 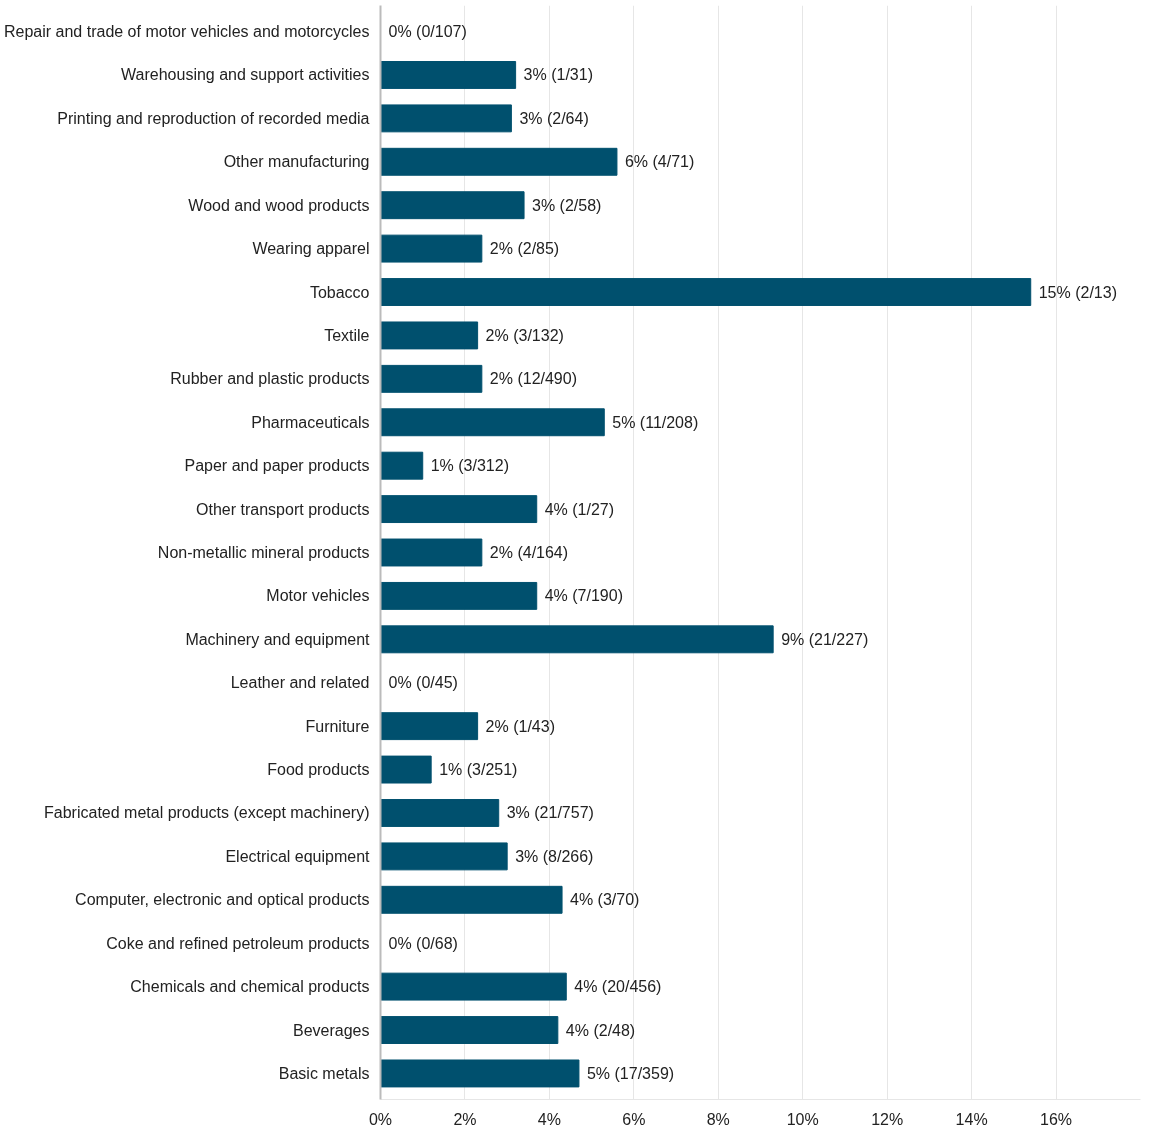 I want to click on data-label: 2% (1/43), so click(x=520, y=726).